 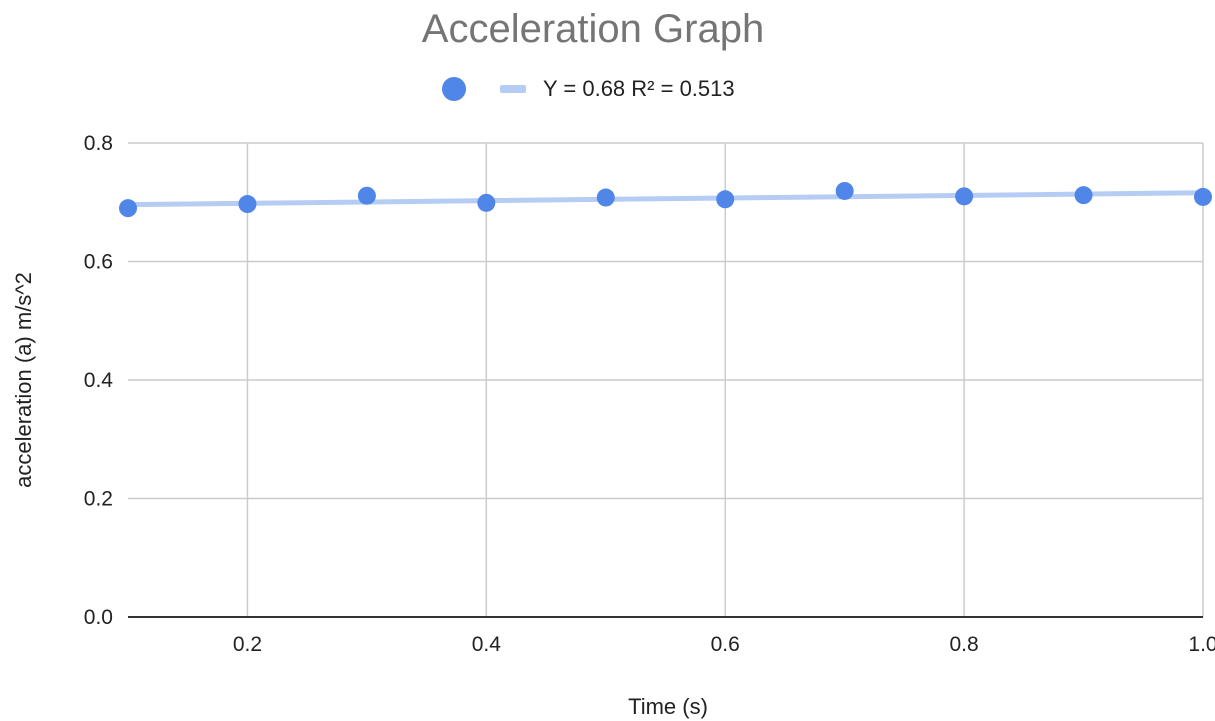 What do you see at coordinates (247, 644) in the screenshot?
I see `x-tick-label: 0.2` at bounding box center [247, 644].